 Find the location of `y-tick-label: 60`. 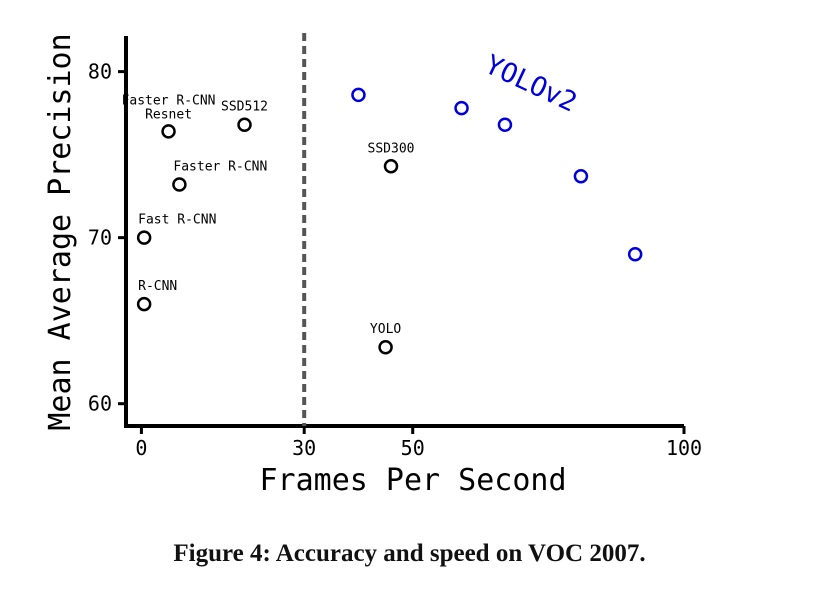

y-tick-label: 60 is located at coordinates (100, 404).